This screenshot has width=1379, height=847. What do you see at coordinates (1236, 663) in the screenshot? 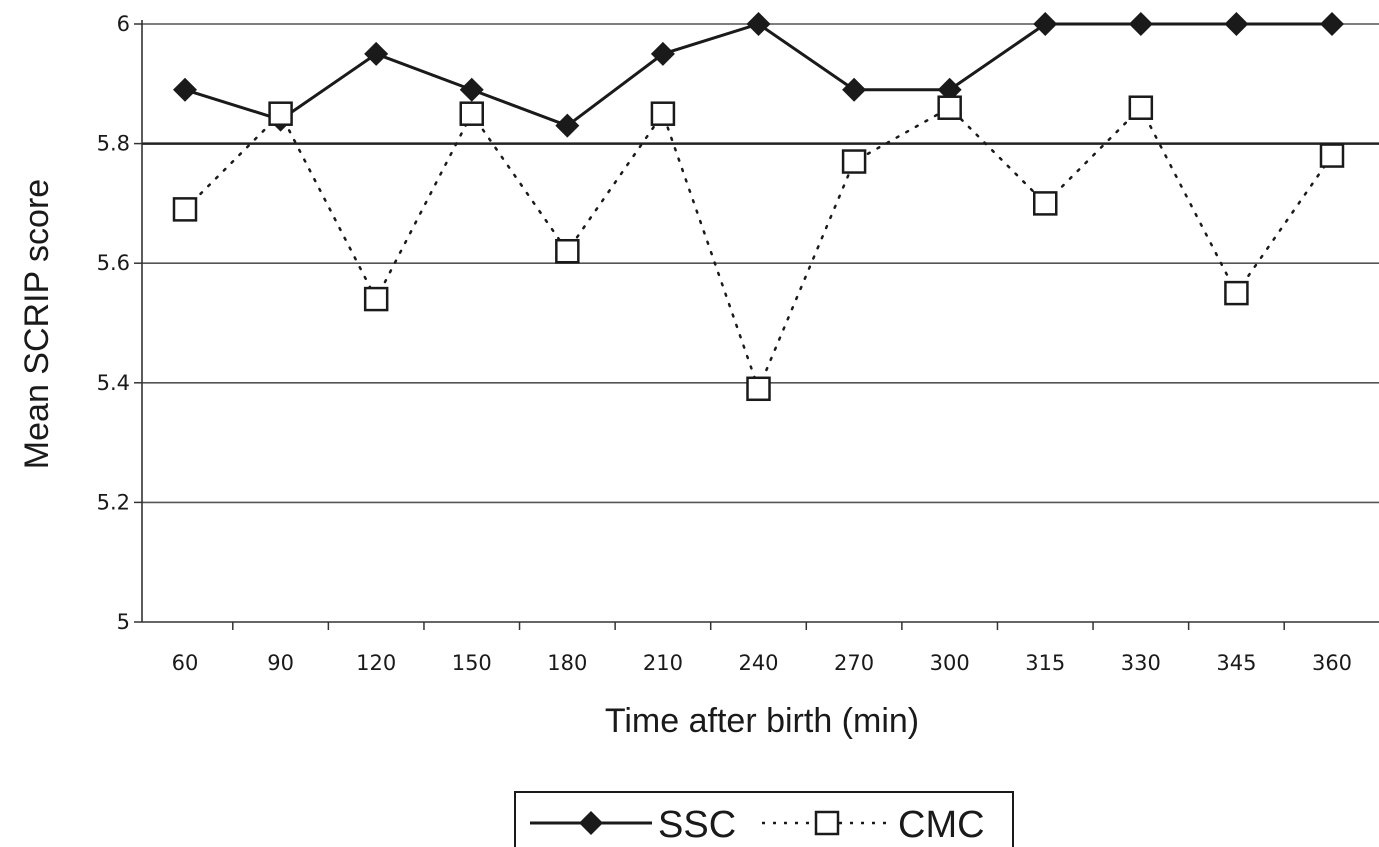
I see `x-tick-label: 345` at bounding box center [1236, 663].